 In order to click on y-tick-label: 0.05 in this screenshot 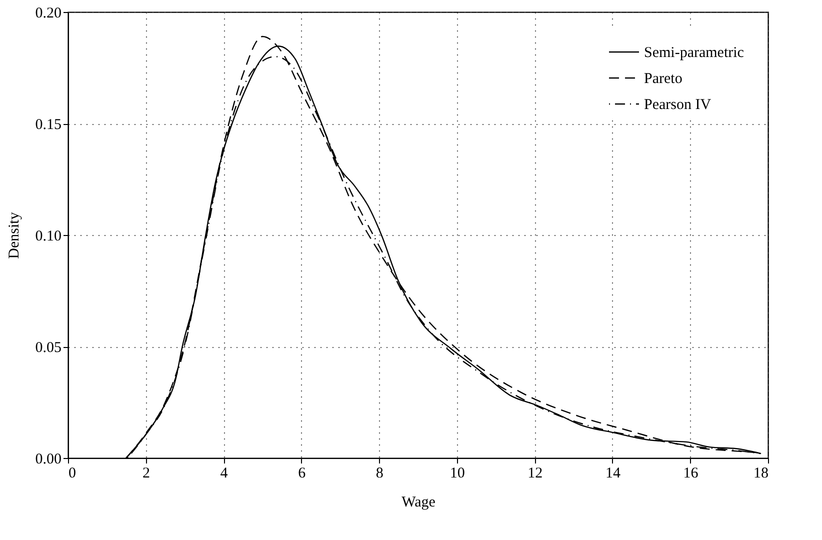, I will do `click(48, 348)`.